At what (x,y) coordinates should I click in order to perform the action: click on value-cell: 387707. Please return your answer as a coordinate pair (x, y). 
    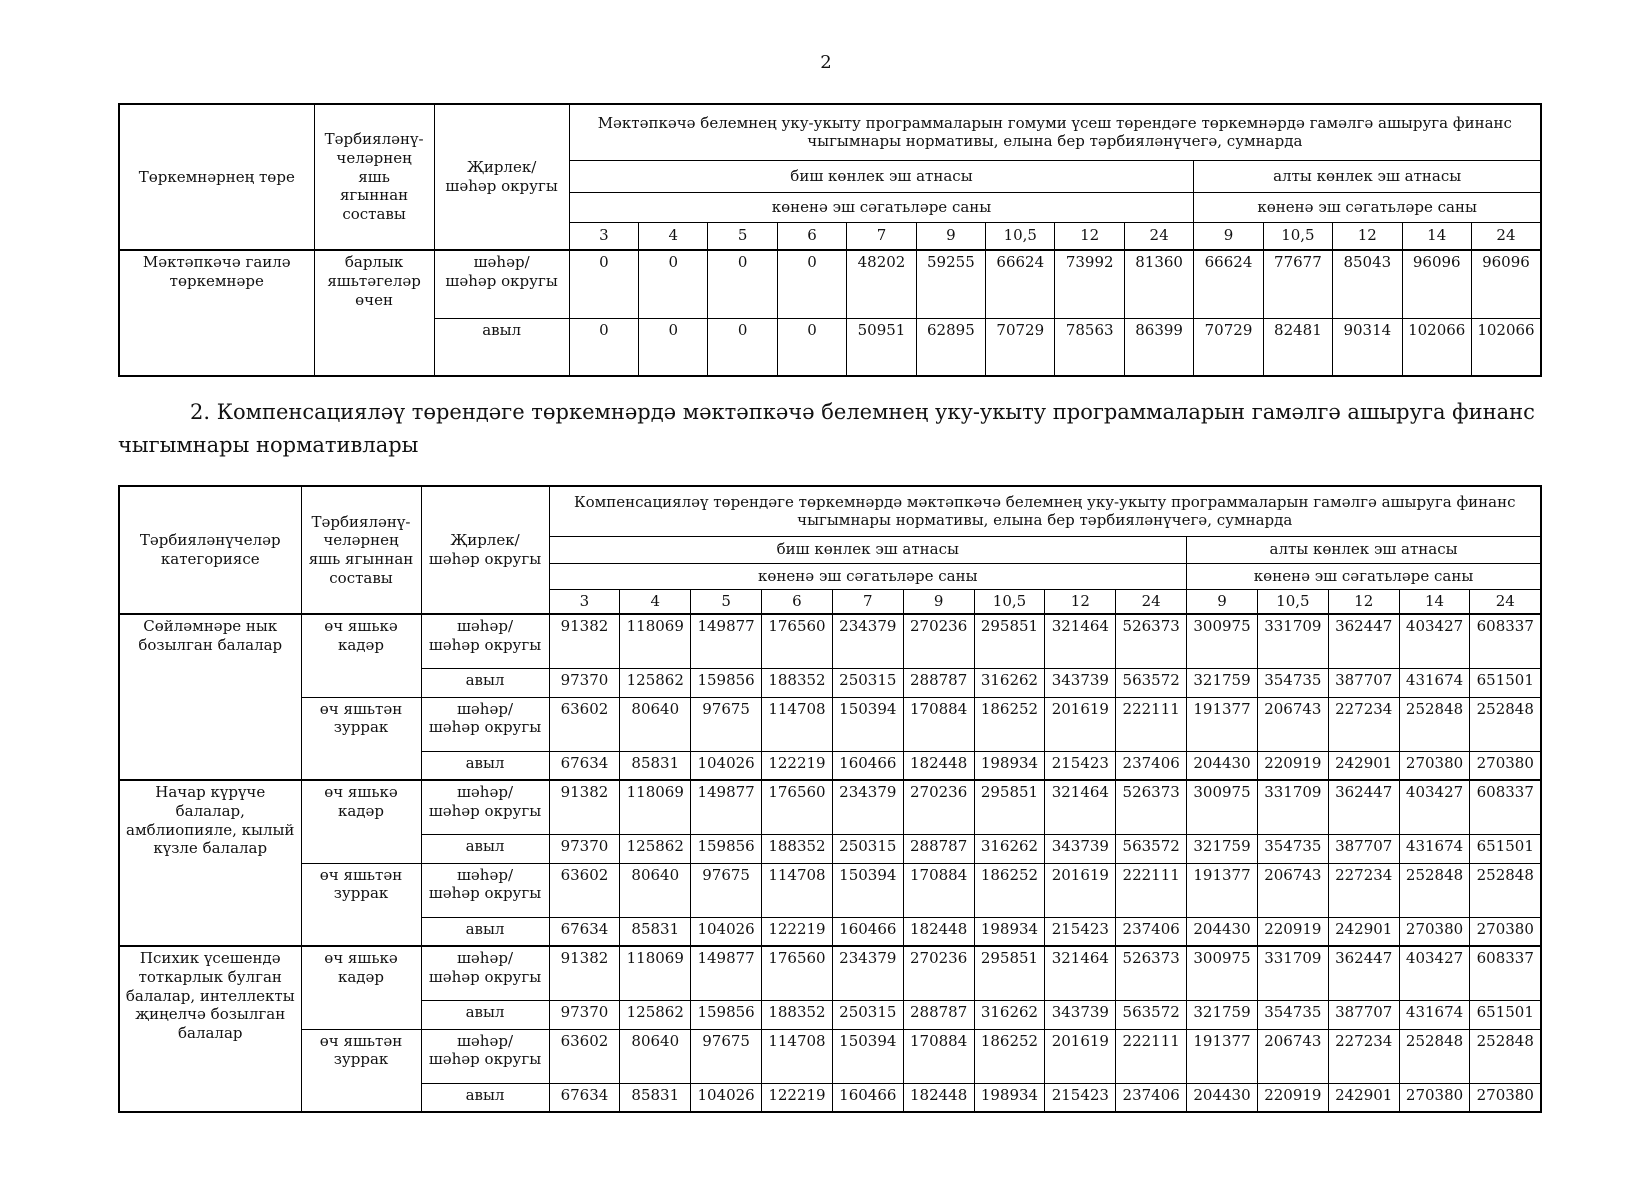
    Looking at the image, I should click on (1363, 682).